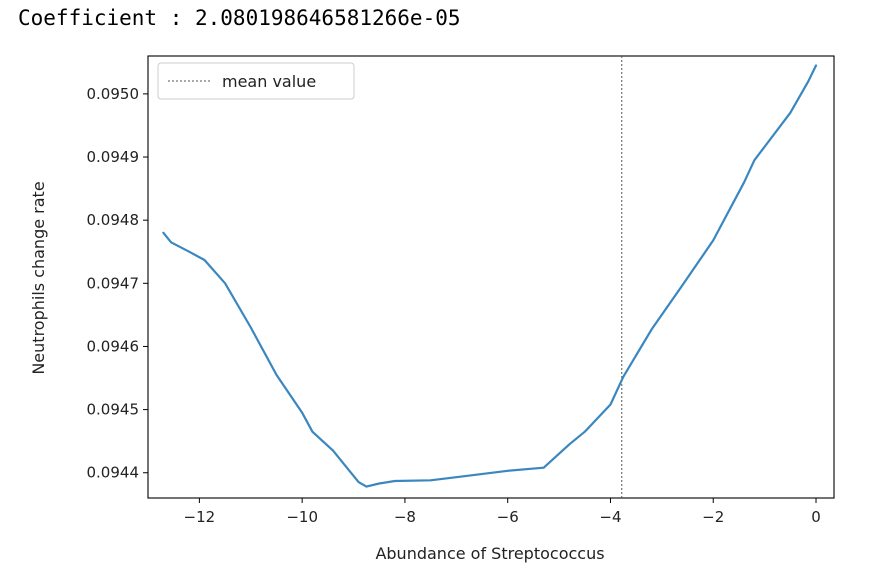 The image size is (876, 584). Describe the element at coordinates (113, 410) in the screenshot. I see `y-tick-label: 0.0945` at that location.